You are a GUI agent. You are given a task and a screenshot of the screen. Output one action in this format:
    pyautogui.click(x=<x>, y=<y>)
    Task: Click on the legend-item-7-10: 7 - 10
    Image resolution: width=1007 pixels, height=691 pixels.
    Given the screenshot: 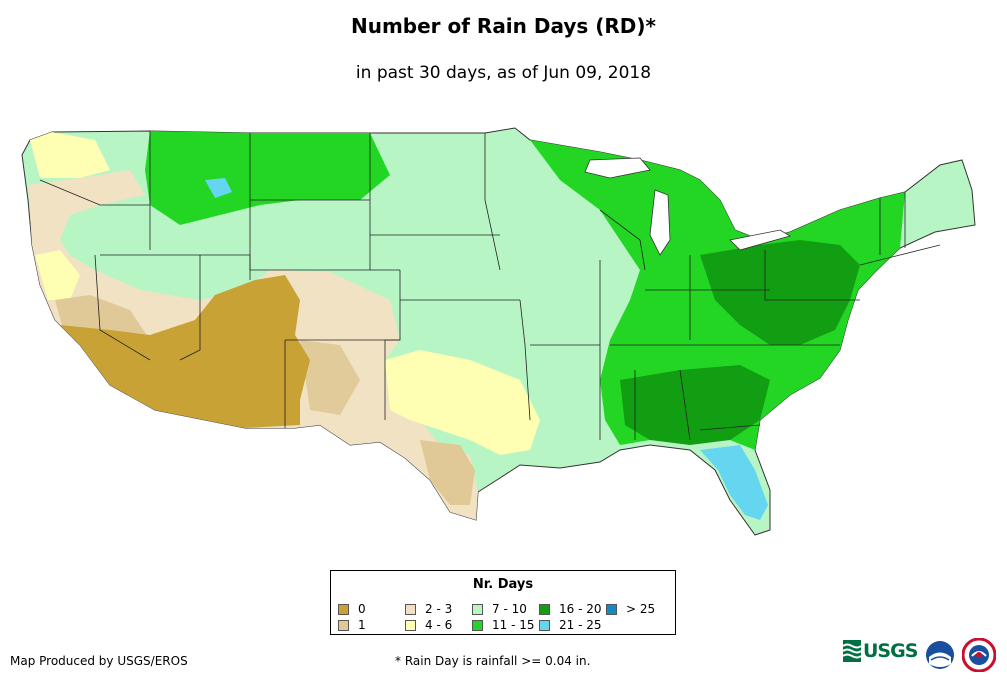 What is the action you would take?
    pyautogui.click(x=499, y=609)
    